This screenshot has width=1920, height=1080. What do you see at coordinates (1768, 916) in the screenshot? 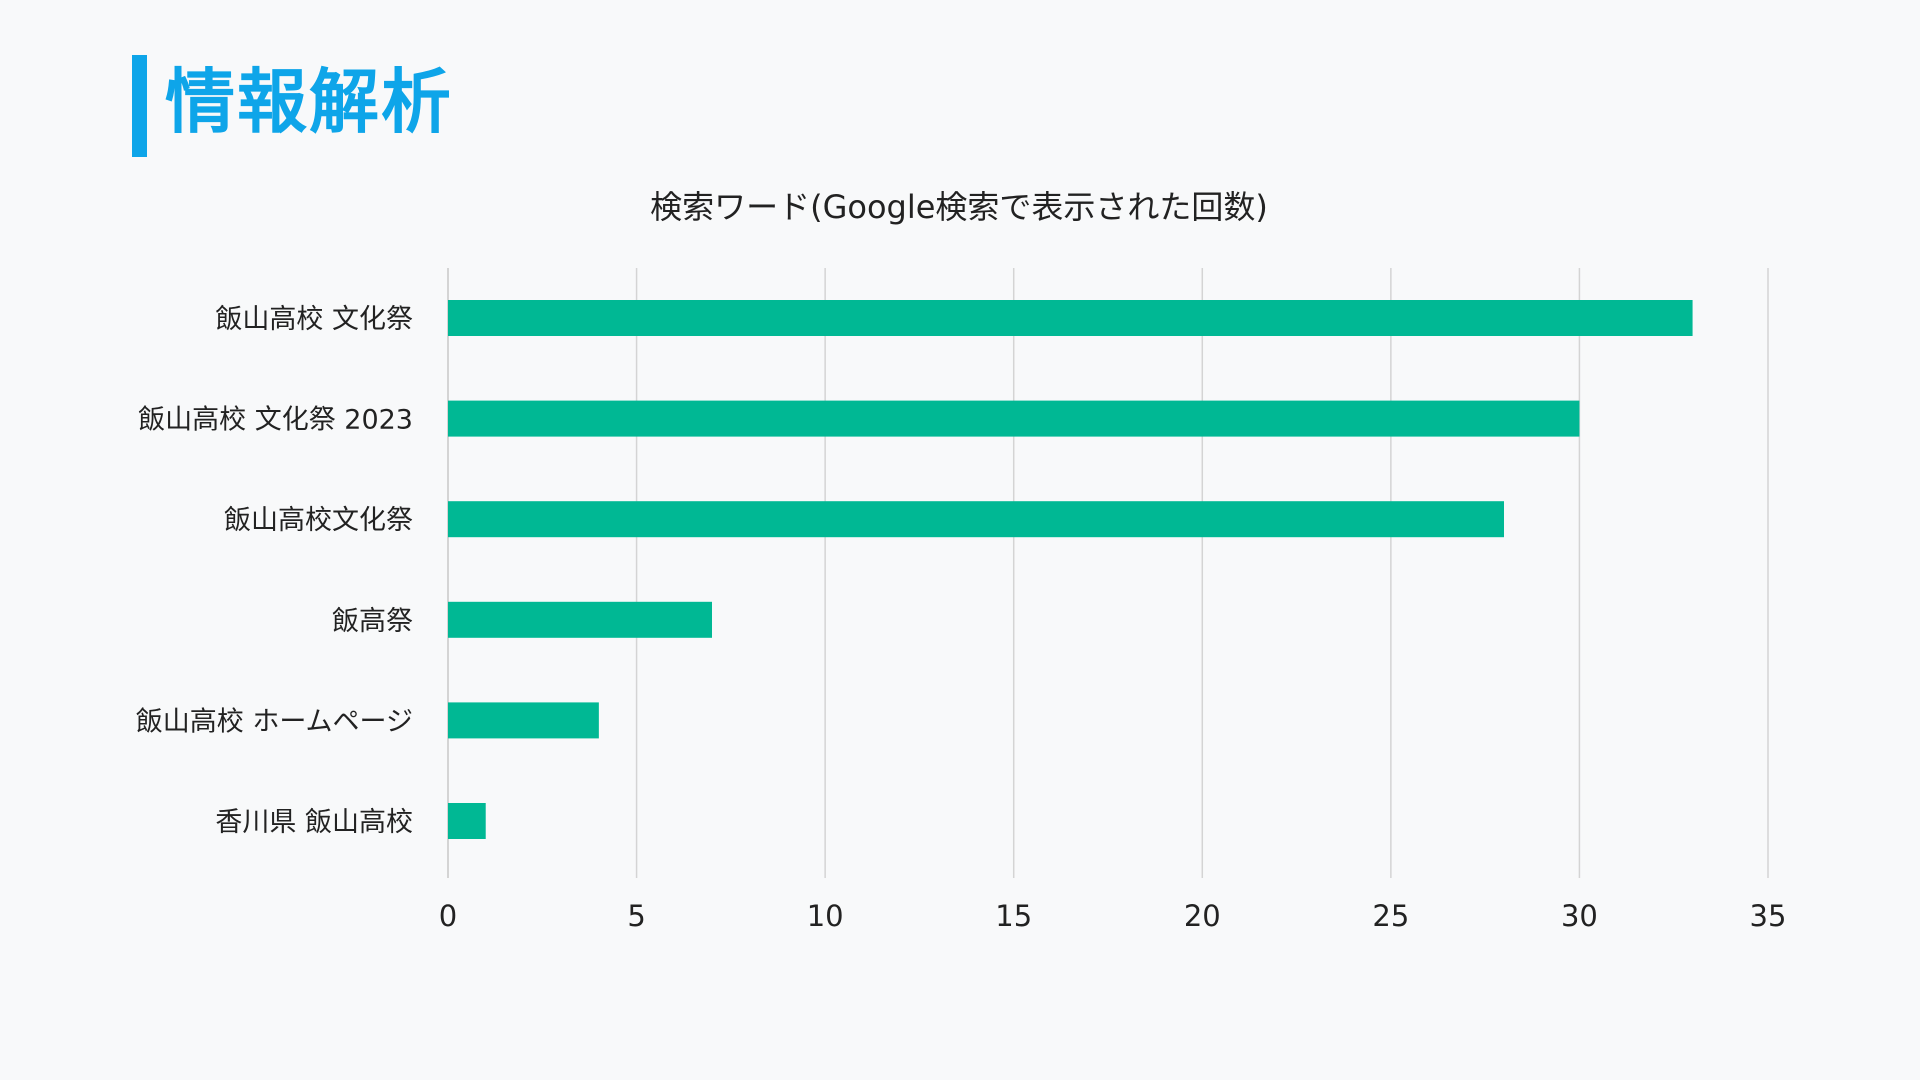
I see `x-tick-label: 35` at bounding box center [1768, 916].